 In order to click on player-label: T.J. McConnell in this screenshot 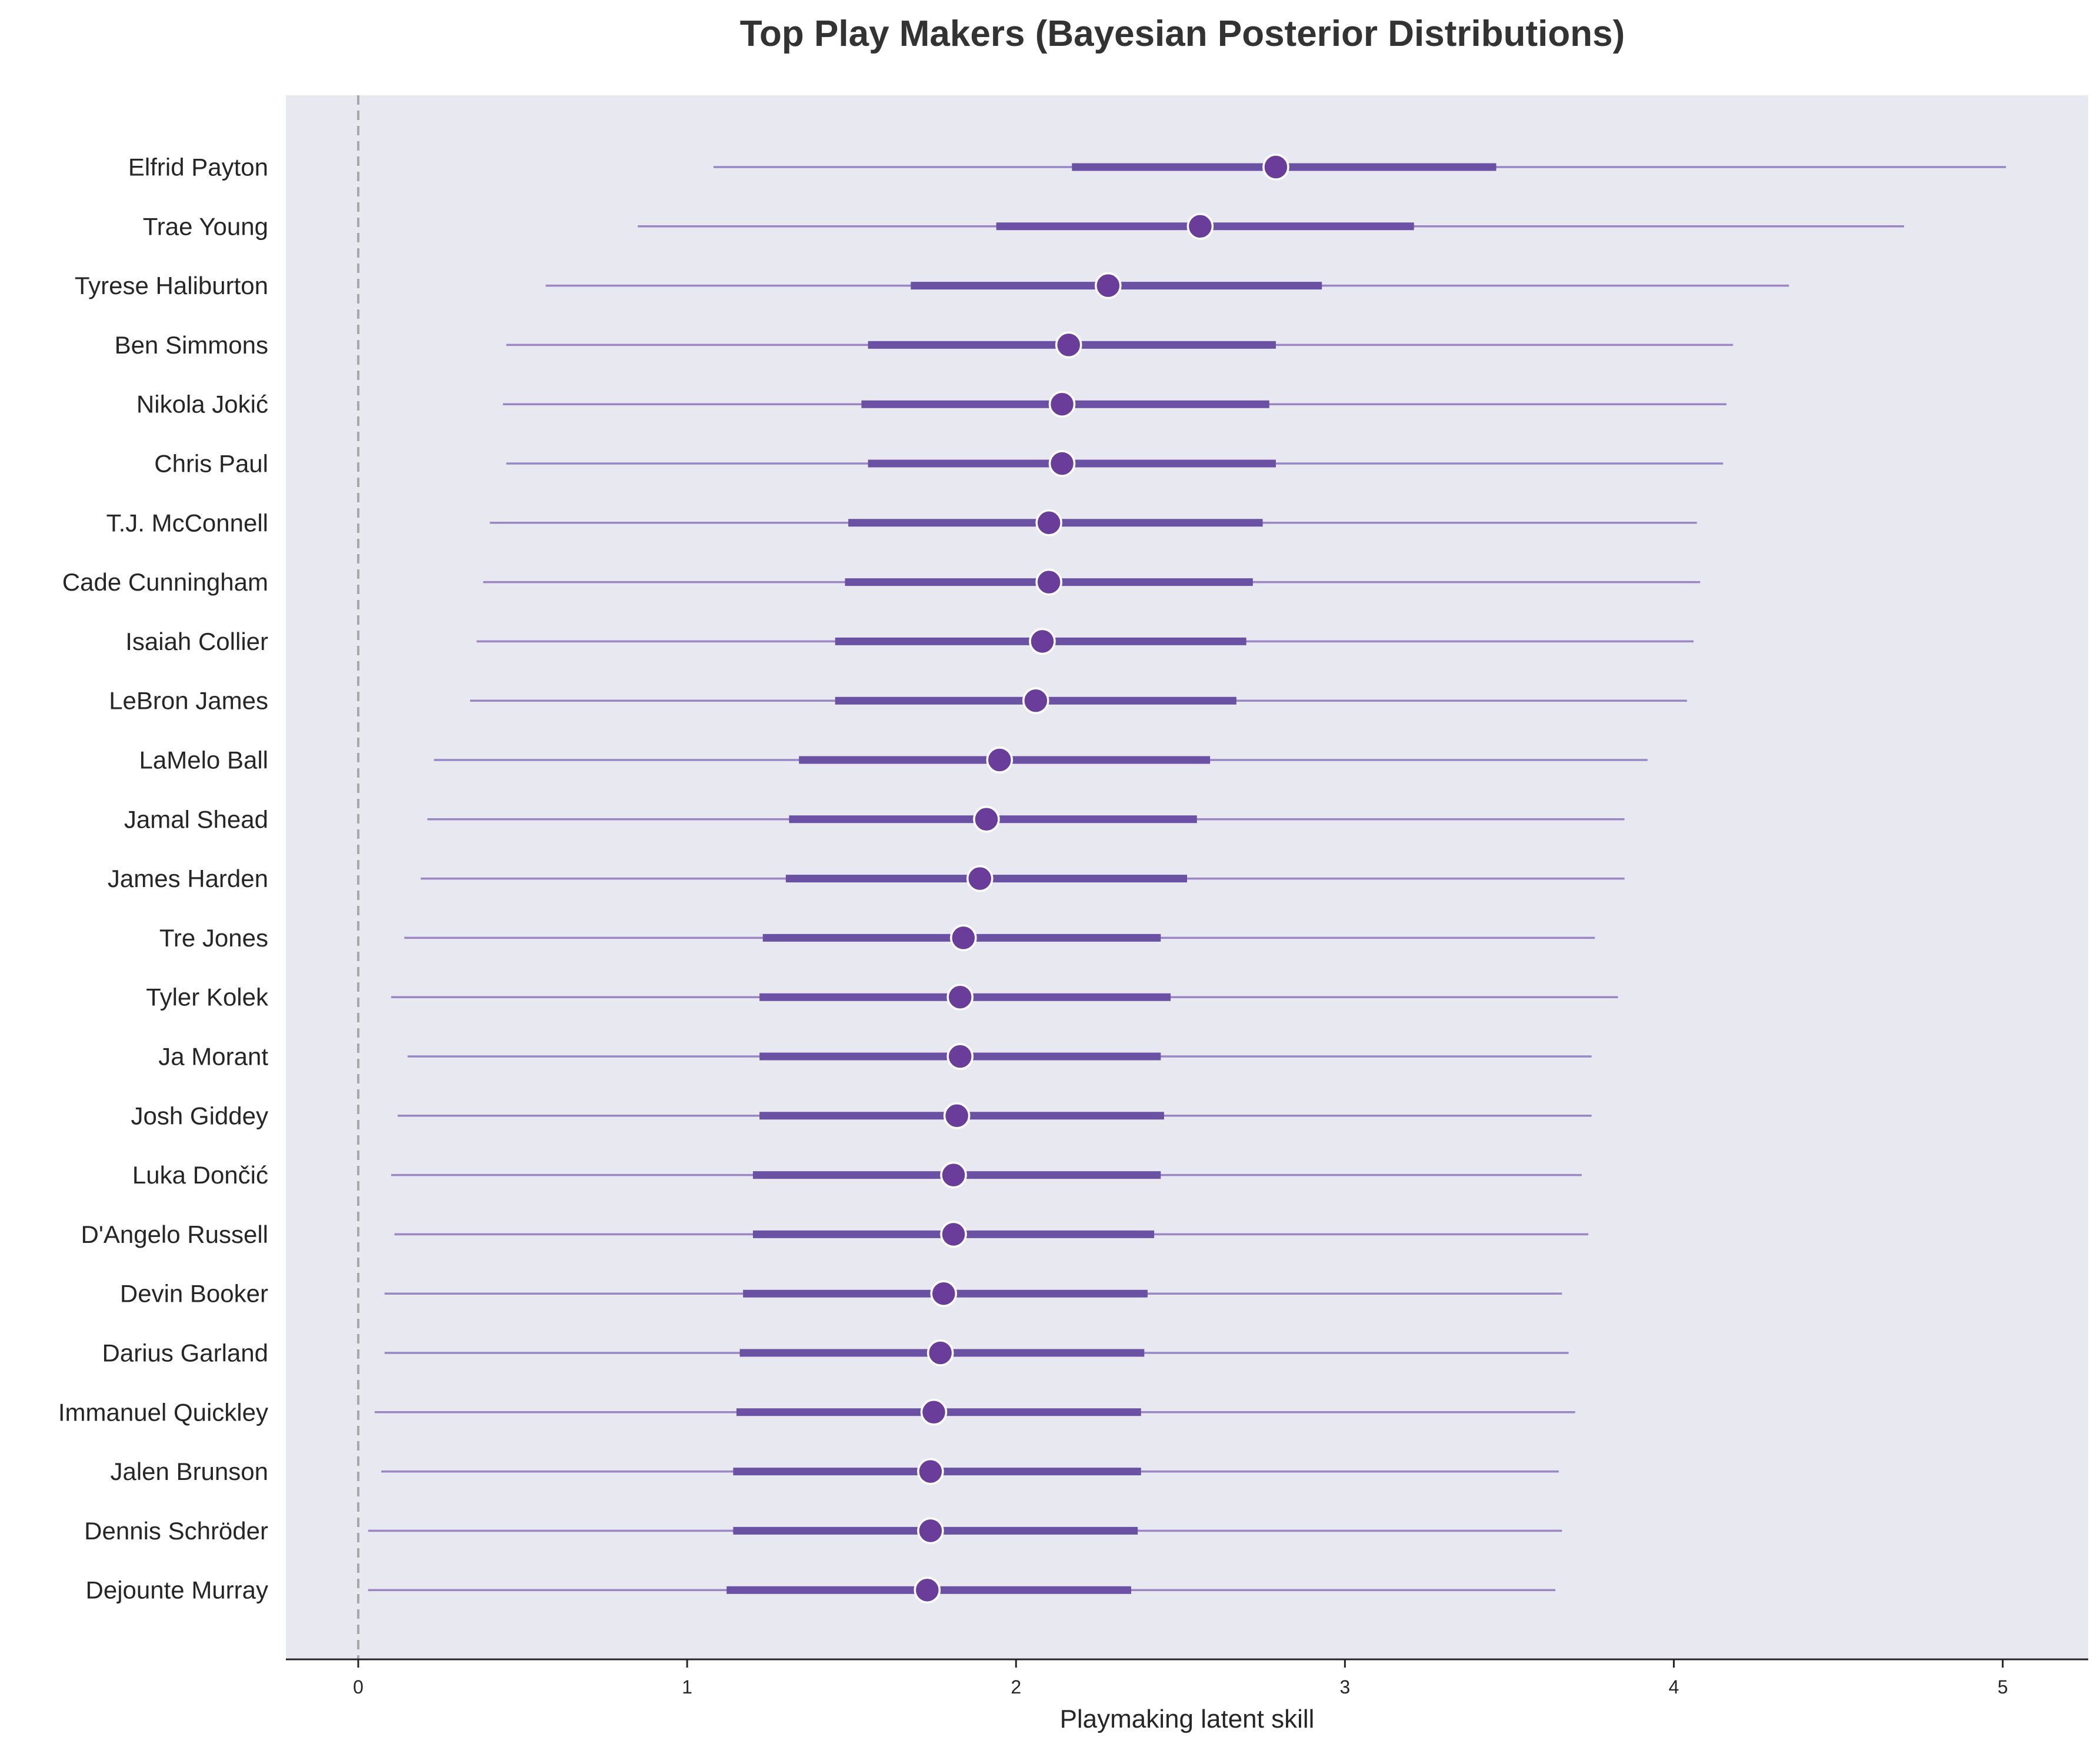, I will do `click(187, 522)`.